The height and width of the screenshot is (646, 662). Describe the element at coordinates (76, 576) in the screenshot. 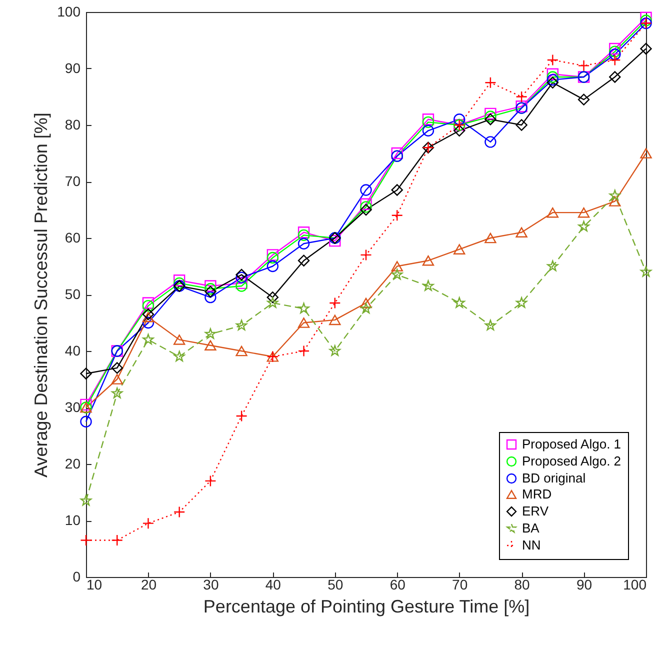

I see `y-tick-label: 0` at that location.